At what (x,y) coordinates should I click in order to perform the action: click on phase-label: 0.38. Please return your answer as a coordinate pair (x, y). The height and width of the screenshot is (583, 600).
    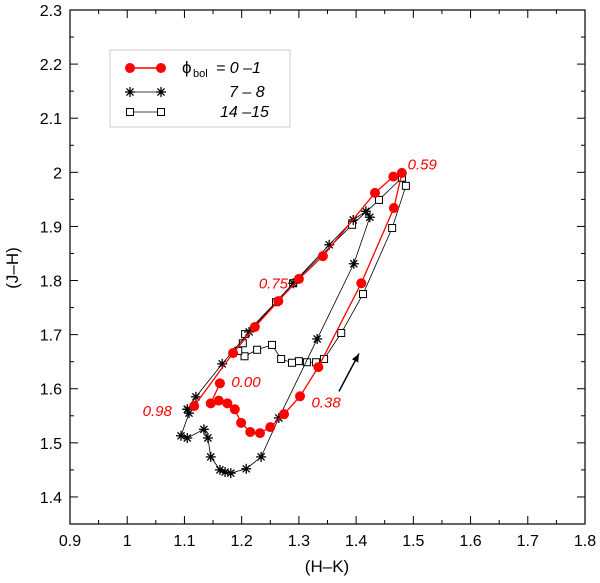
    Looking at the image, I should click on (326, 403).